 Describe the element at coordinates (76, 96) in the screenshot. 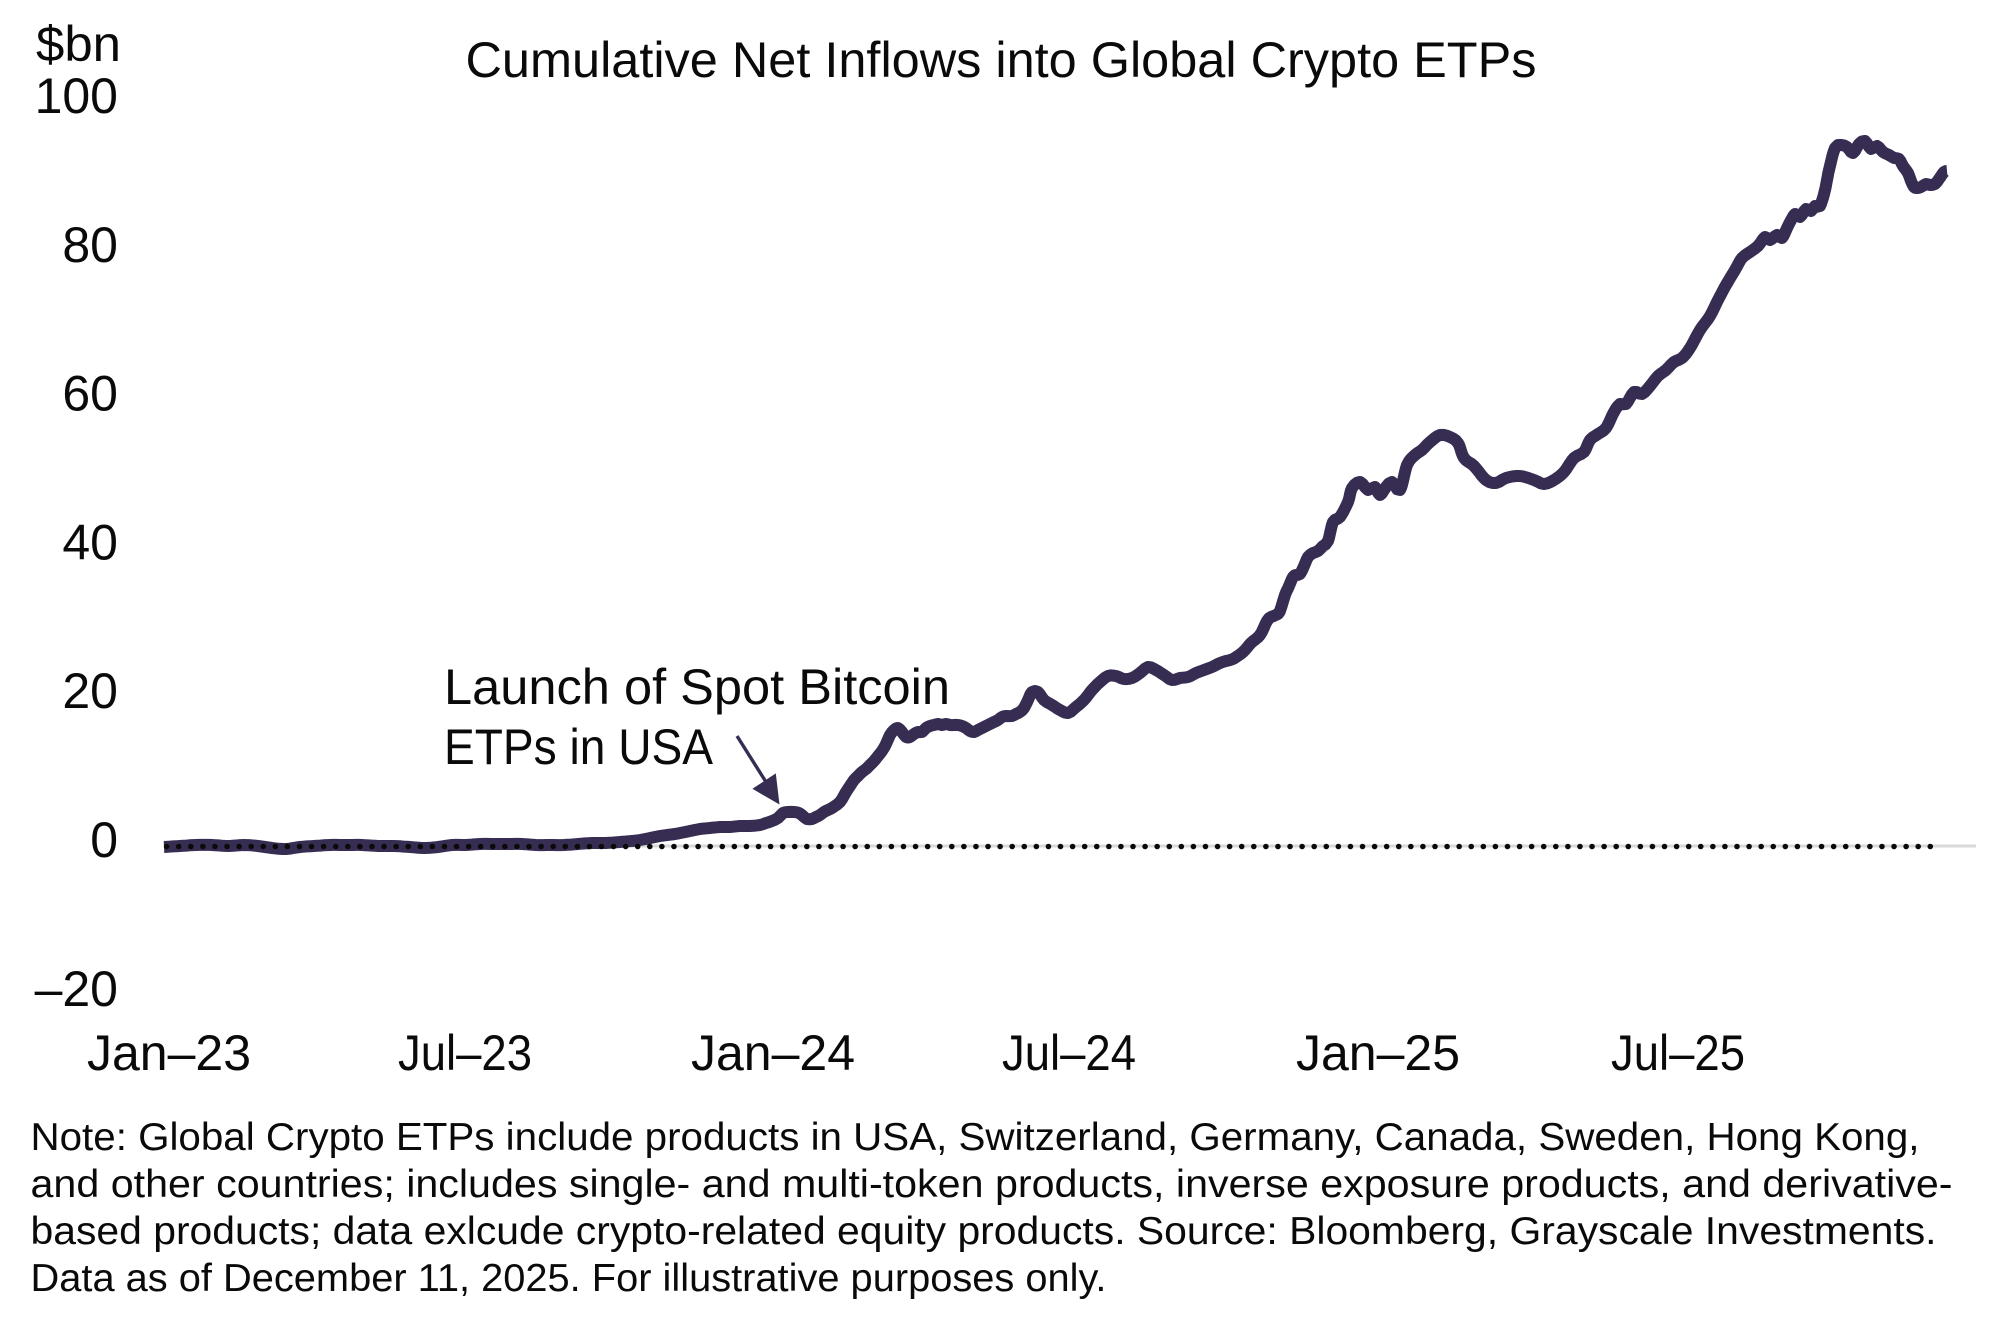

I see `svg-text: 100` at that location.